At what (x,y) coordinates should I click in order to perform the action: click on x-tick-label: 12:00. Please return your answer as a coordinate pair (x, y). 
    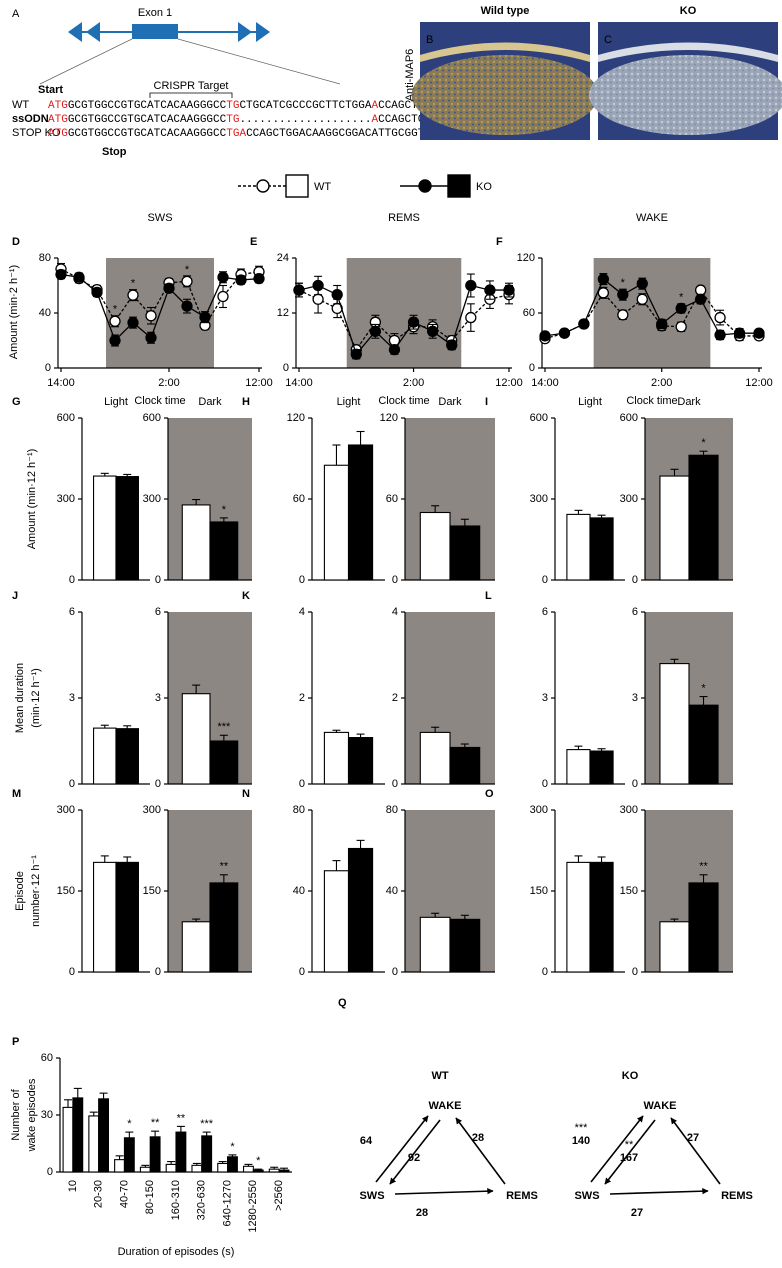
    Looking at the image, I should click on (759, 383).